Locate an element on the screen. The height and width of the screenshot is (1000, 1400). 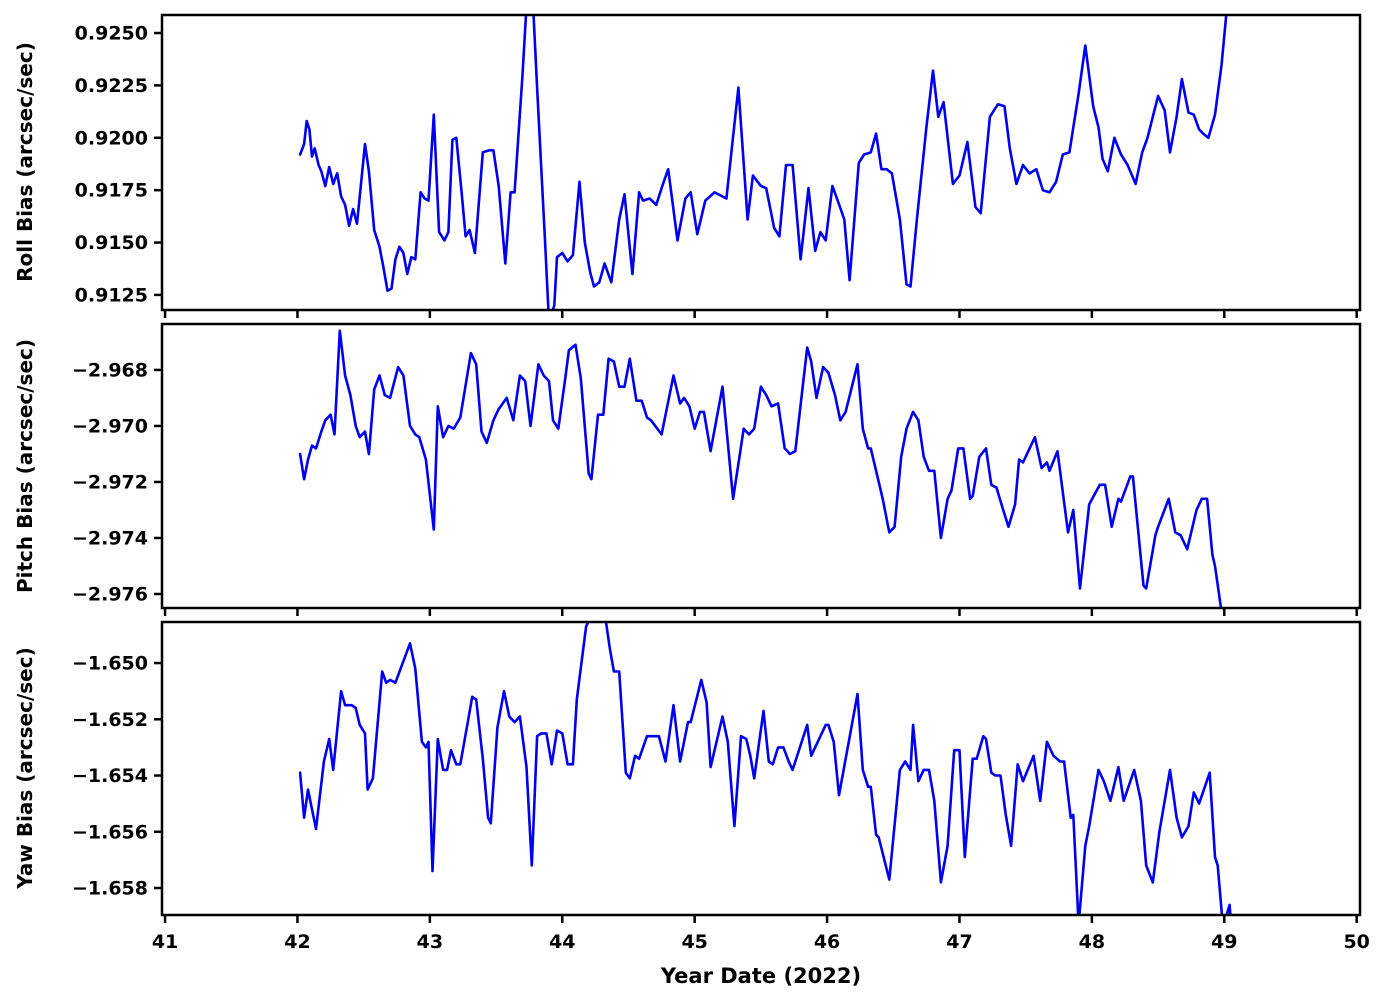
x-tick-label: 41 is located at coordinates (165, 942).